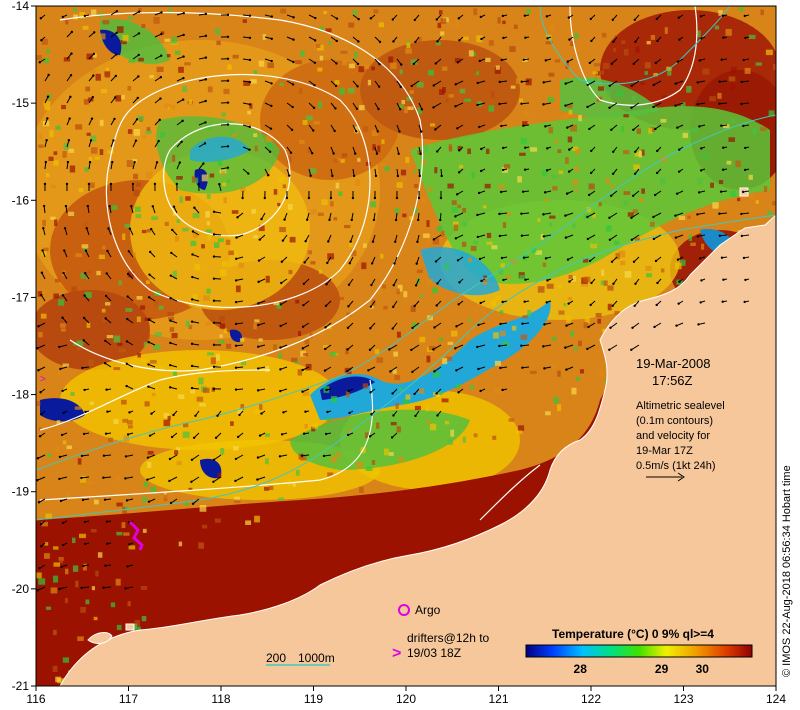 The image size is (800, 710). I want to click on annotation-line: 19-Mar 17Z, so click(664, 451).